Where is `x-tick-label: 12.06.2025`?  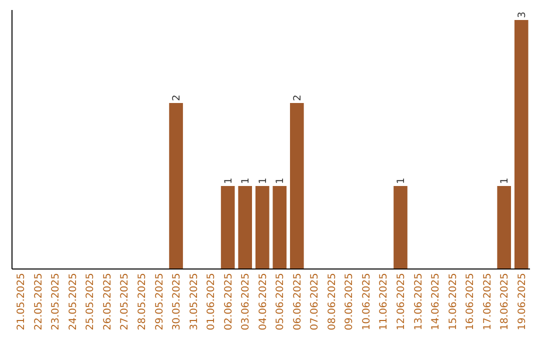 x-tick-label: 12.06.2025 is located at coordinates (401, 301).